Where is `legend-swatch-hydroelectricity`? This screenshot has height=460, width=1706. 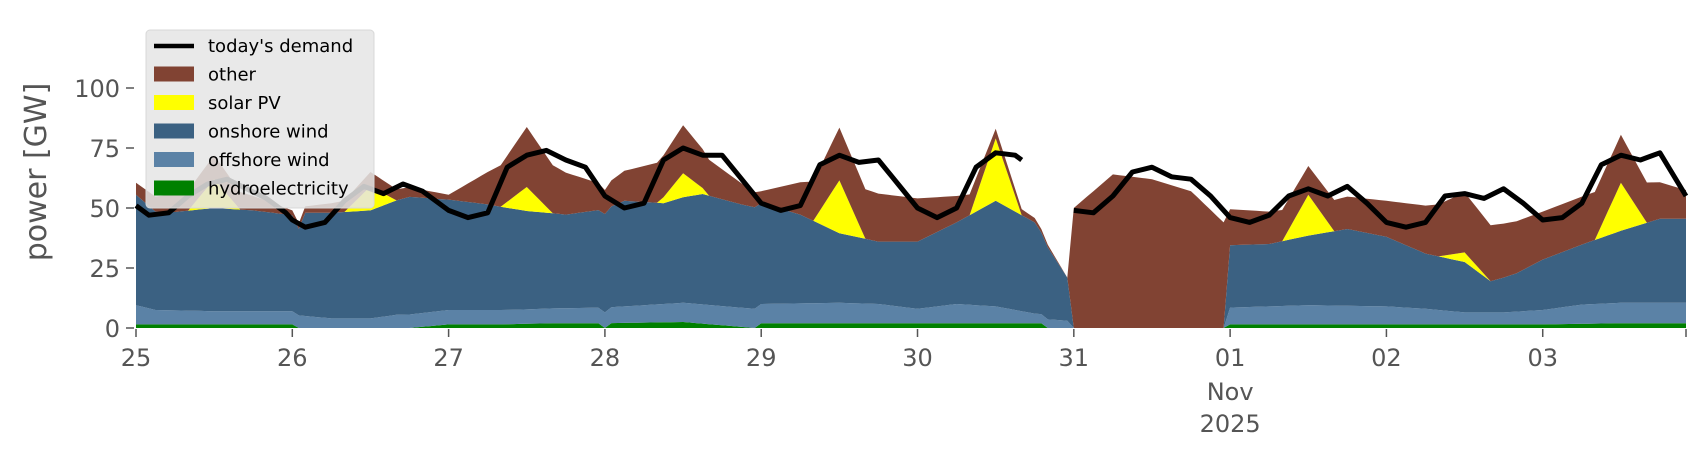 legend-swatch-hydroelectricity is located at coordinates (174, 188).